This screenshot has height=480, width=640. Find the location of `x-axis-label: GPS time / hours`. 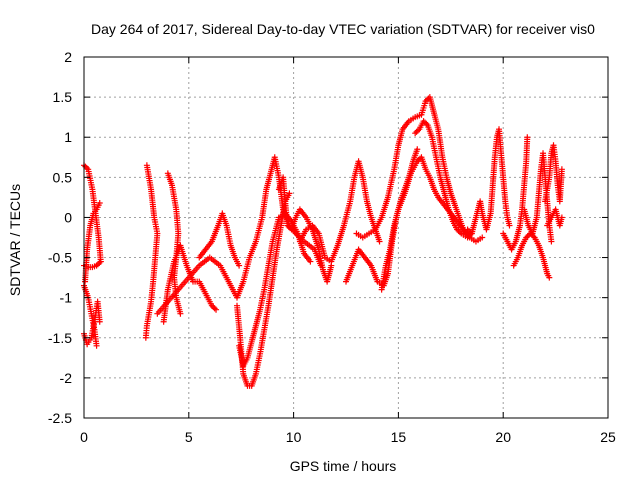

x-axis-label: GPS time / hours is located at coordinates (343, 466).